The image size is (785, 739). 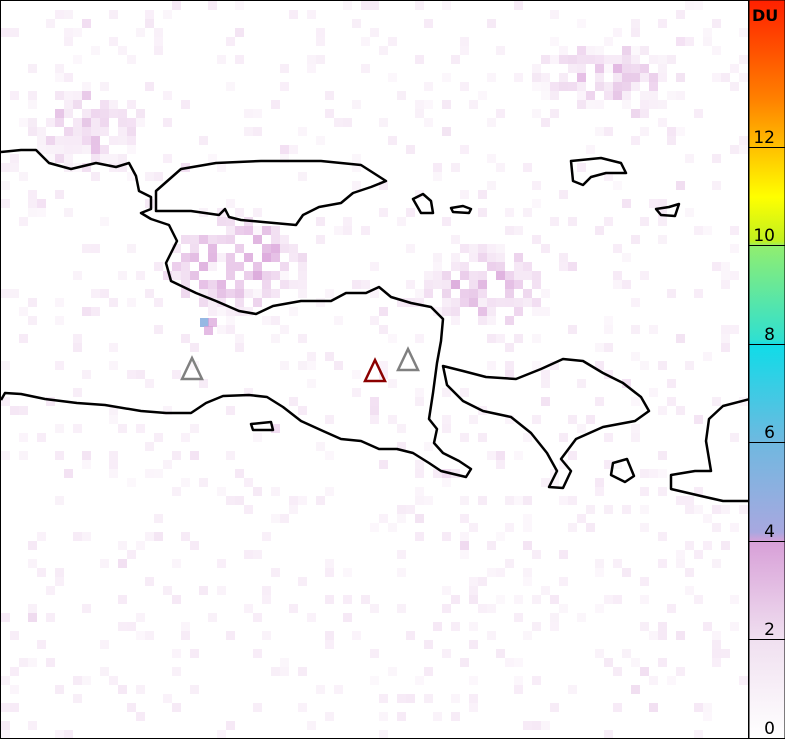 What do you see at coordinates (375, 370) in the screenshot?
I see `volcano-marker-active` at bounding box center [375, 370].